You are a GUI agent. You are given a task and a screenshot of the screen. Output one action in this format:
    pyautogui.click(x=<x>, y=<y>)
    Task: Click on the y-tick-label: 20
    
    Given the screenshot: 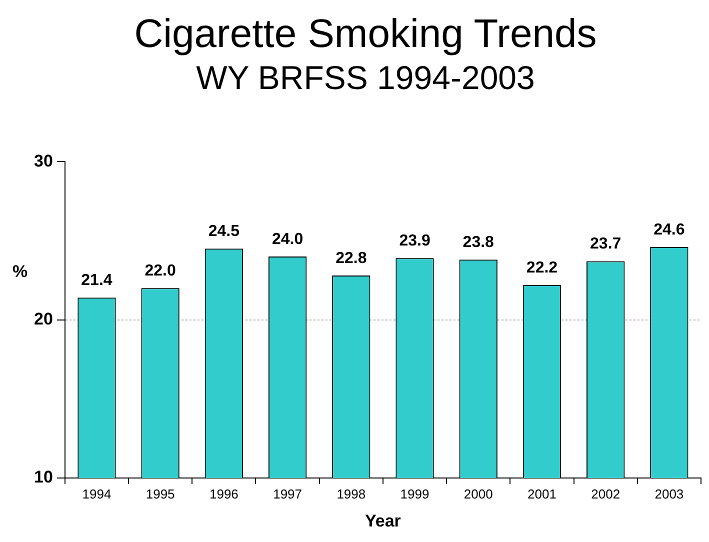 What is the action you would take?
    pyautogui.click(x=43, y=318)
    